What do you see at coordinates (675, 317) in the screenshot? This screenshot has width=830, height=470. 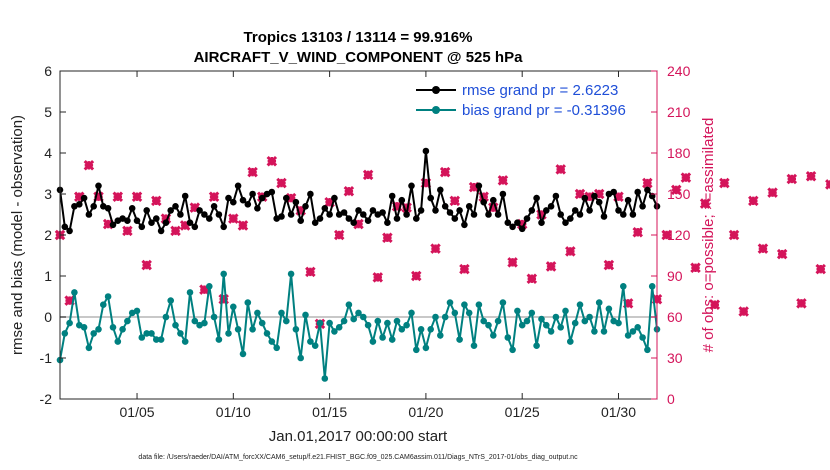 I see `y2-tick-label: 60` at bounding box center [675, 317].